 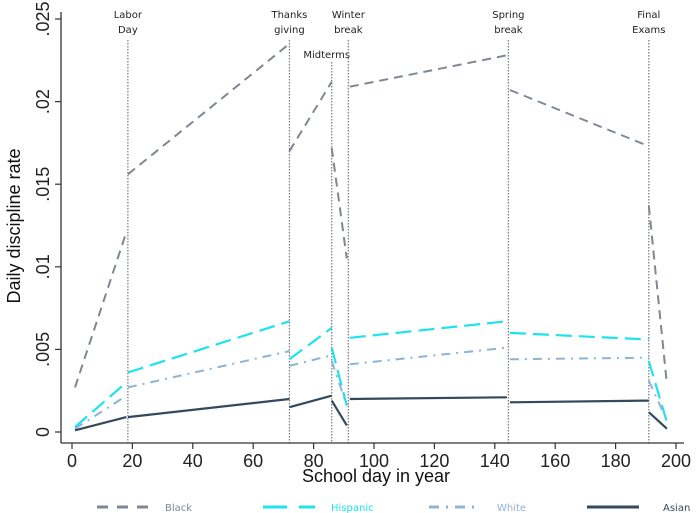 What do you see at coordinates (349, 15) in the screenshot?
I see `event-label: Winter` at bounding box center [349, 15].